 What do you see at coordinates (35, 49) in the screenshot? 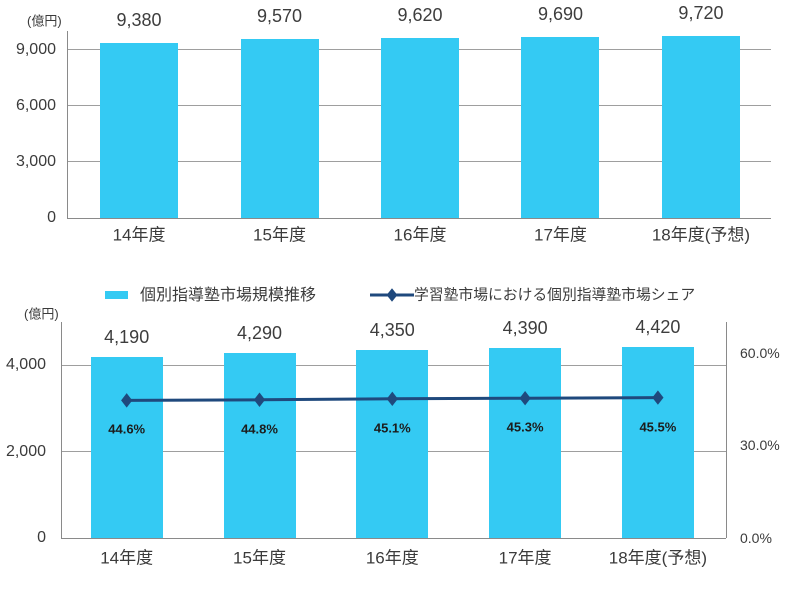
I see `y-tick-label: 9,000` at bounding box center [35, 49].